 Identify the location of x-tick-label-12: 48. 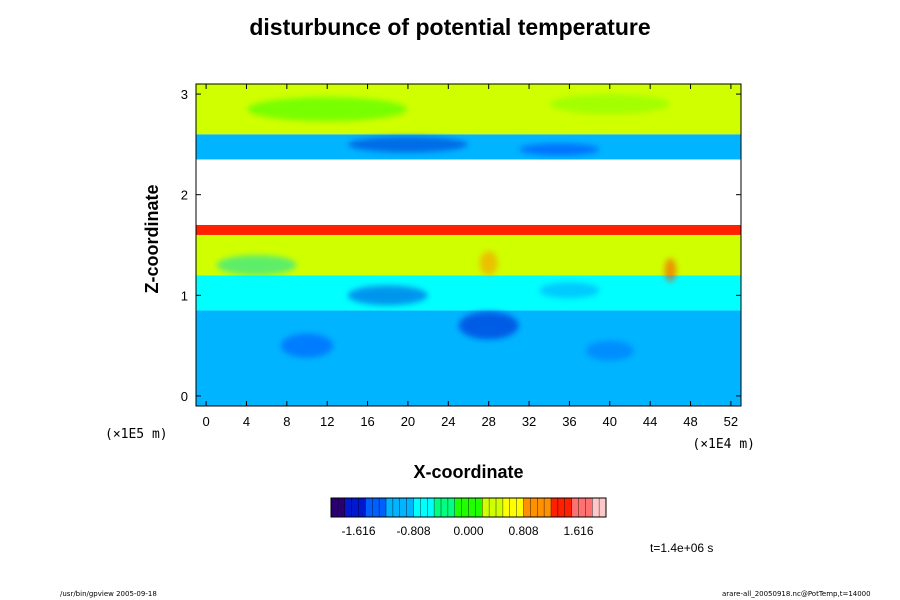
(690, 421).